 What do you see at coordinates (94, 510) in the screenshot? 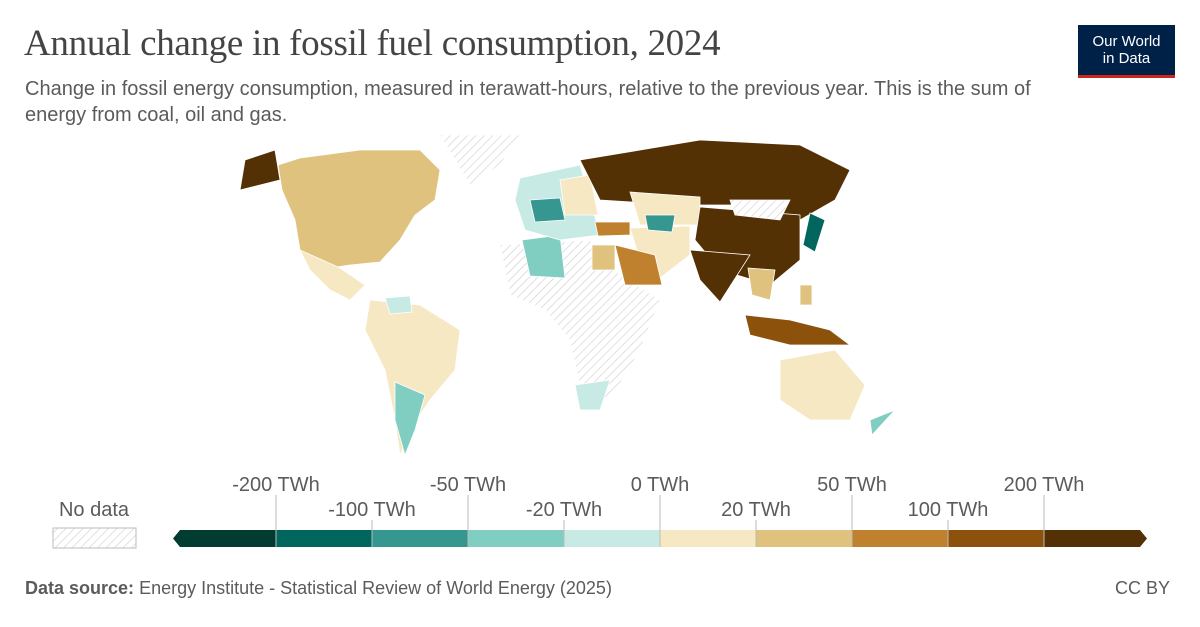
I see `legend-label: No data` at bounding box center [94, 510].